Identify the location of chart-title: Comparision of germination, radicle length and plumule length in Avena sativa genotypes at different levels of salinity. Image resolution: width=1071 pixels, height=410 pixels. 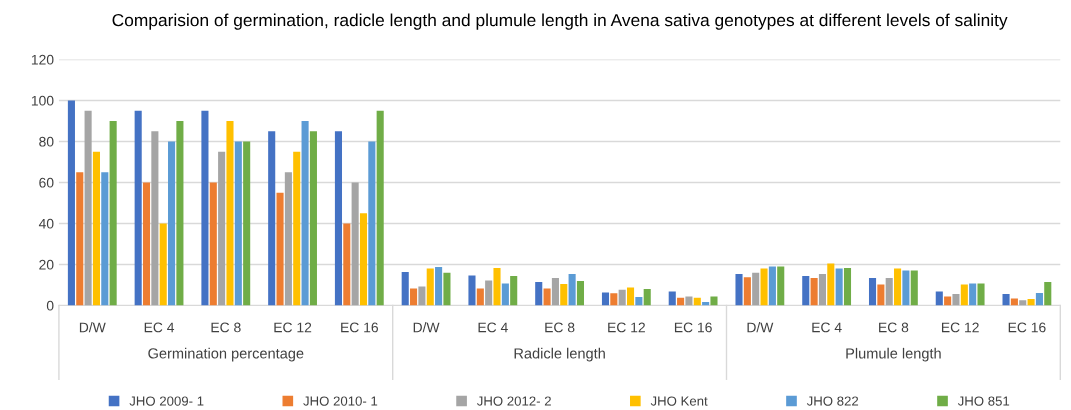
(560, 21).